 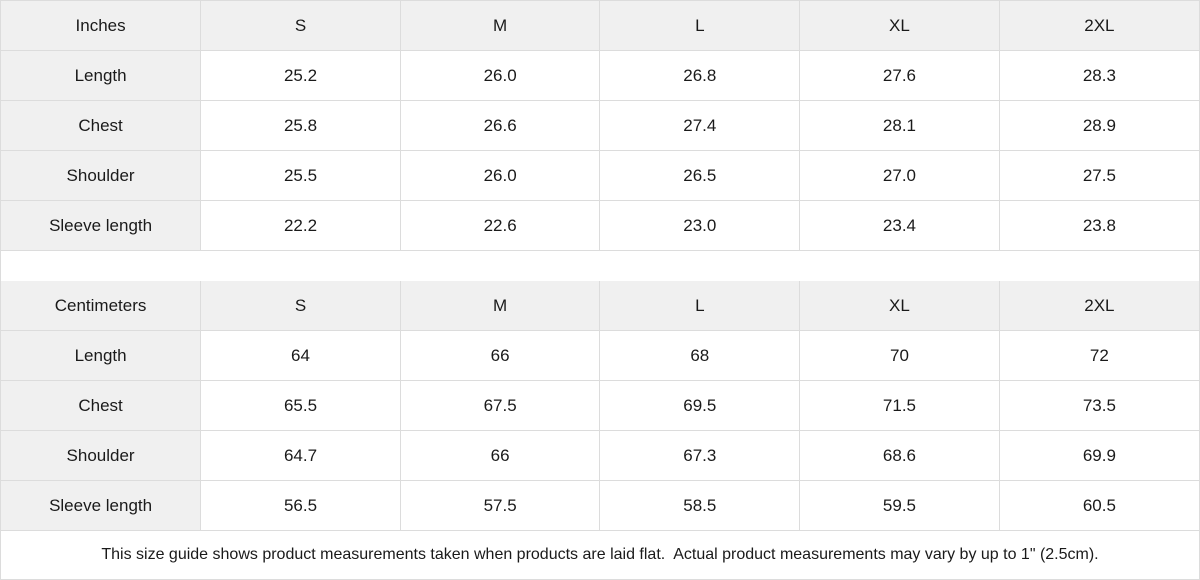 What do you see at coordinates (1099, 505) in the screenshot?
I see `measurement-value-cell: 60.5` at bounding box center [1099, 505].